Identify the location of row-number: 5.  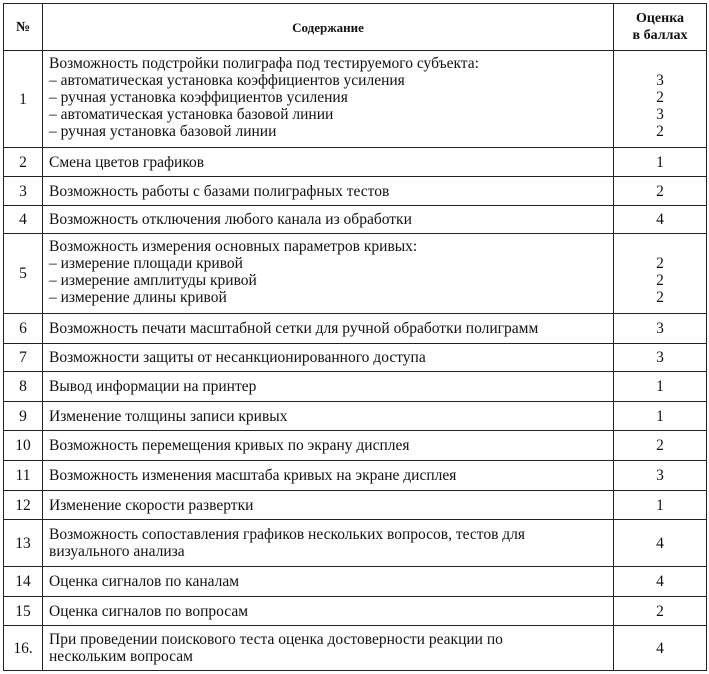
(23, 273).